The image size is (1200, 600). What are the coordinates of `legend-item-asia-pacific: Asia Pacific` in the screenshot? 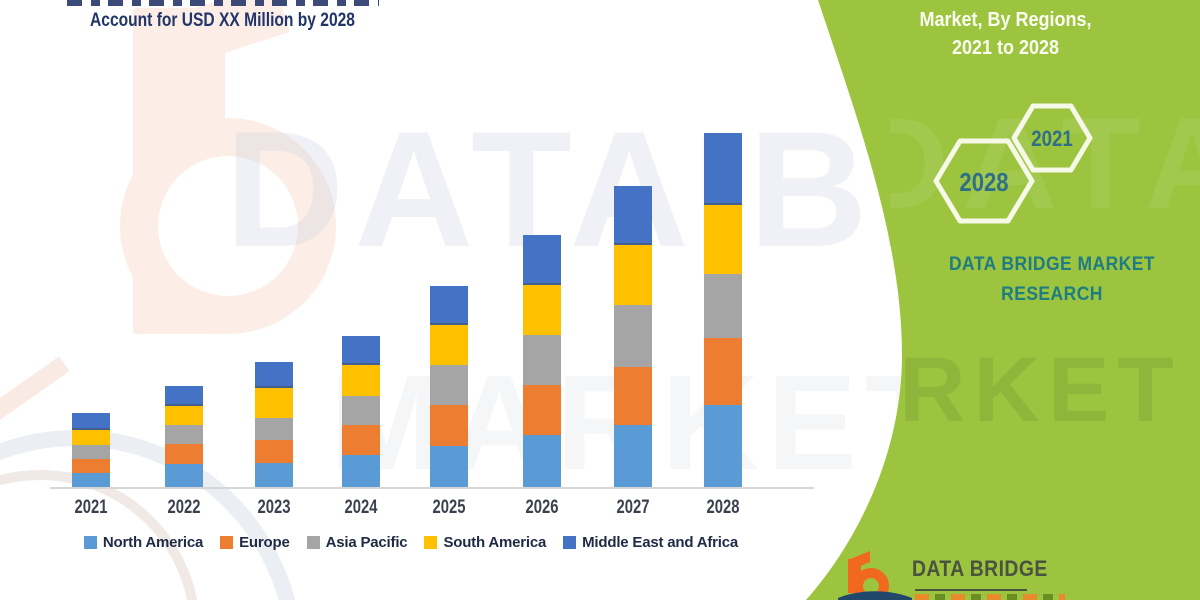 It's located at (357, 542).